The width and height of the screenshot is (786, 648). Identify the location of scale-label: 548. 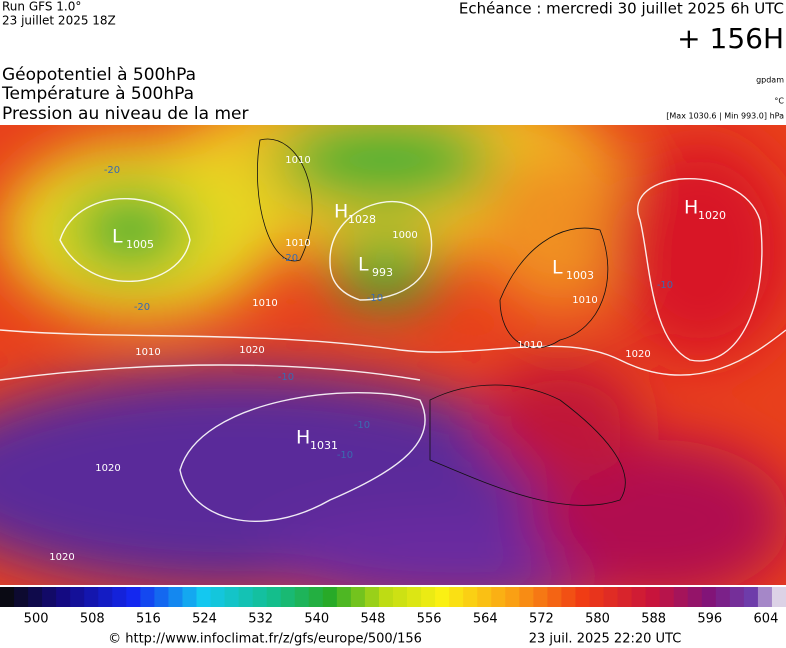
(373, 619).